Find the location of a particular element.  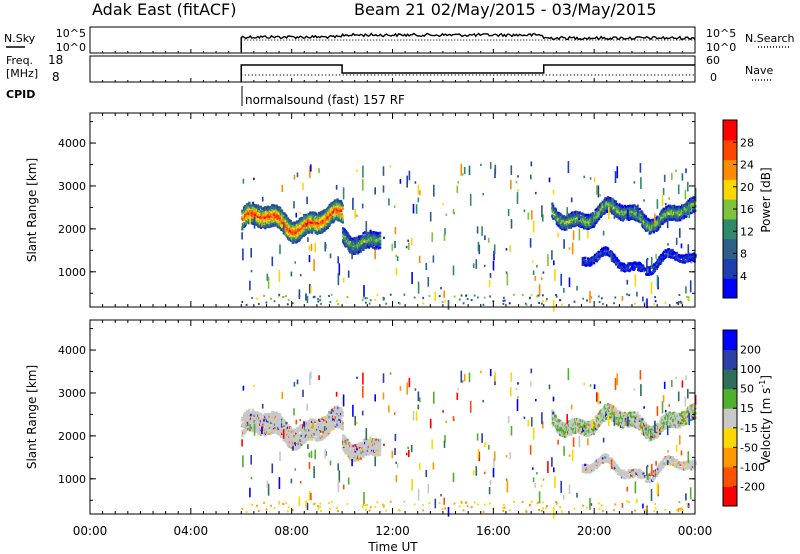

colorbar-tick-label: 16 is located at coordinates (747, 209).